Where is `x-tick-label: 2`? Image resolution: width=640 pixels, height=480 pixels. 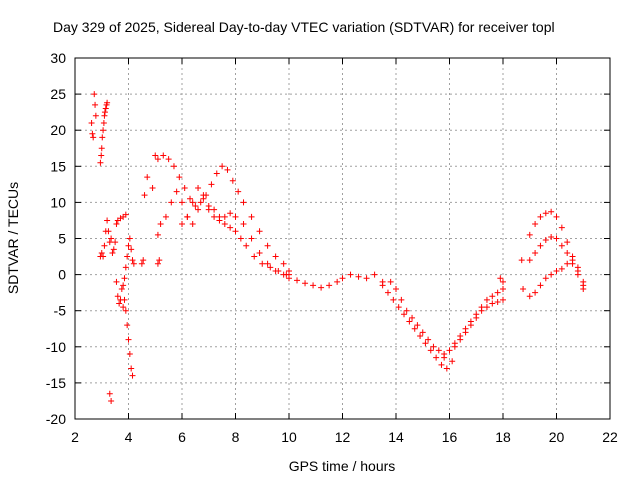 x-tick-label: 2 is located at coordinates (75, 437).